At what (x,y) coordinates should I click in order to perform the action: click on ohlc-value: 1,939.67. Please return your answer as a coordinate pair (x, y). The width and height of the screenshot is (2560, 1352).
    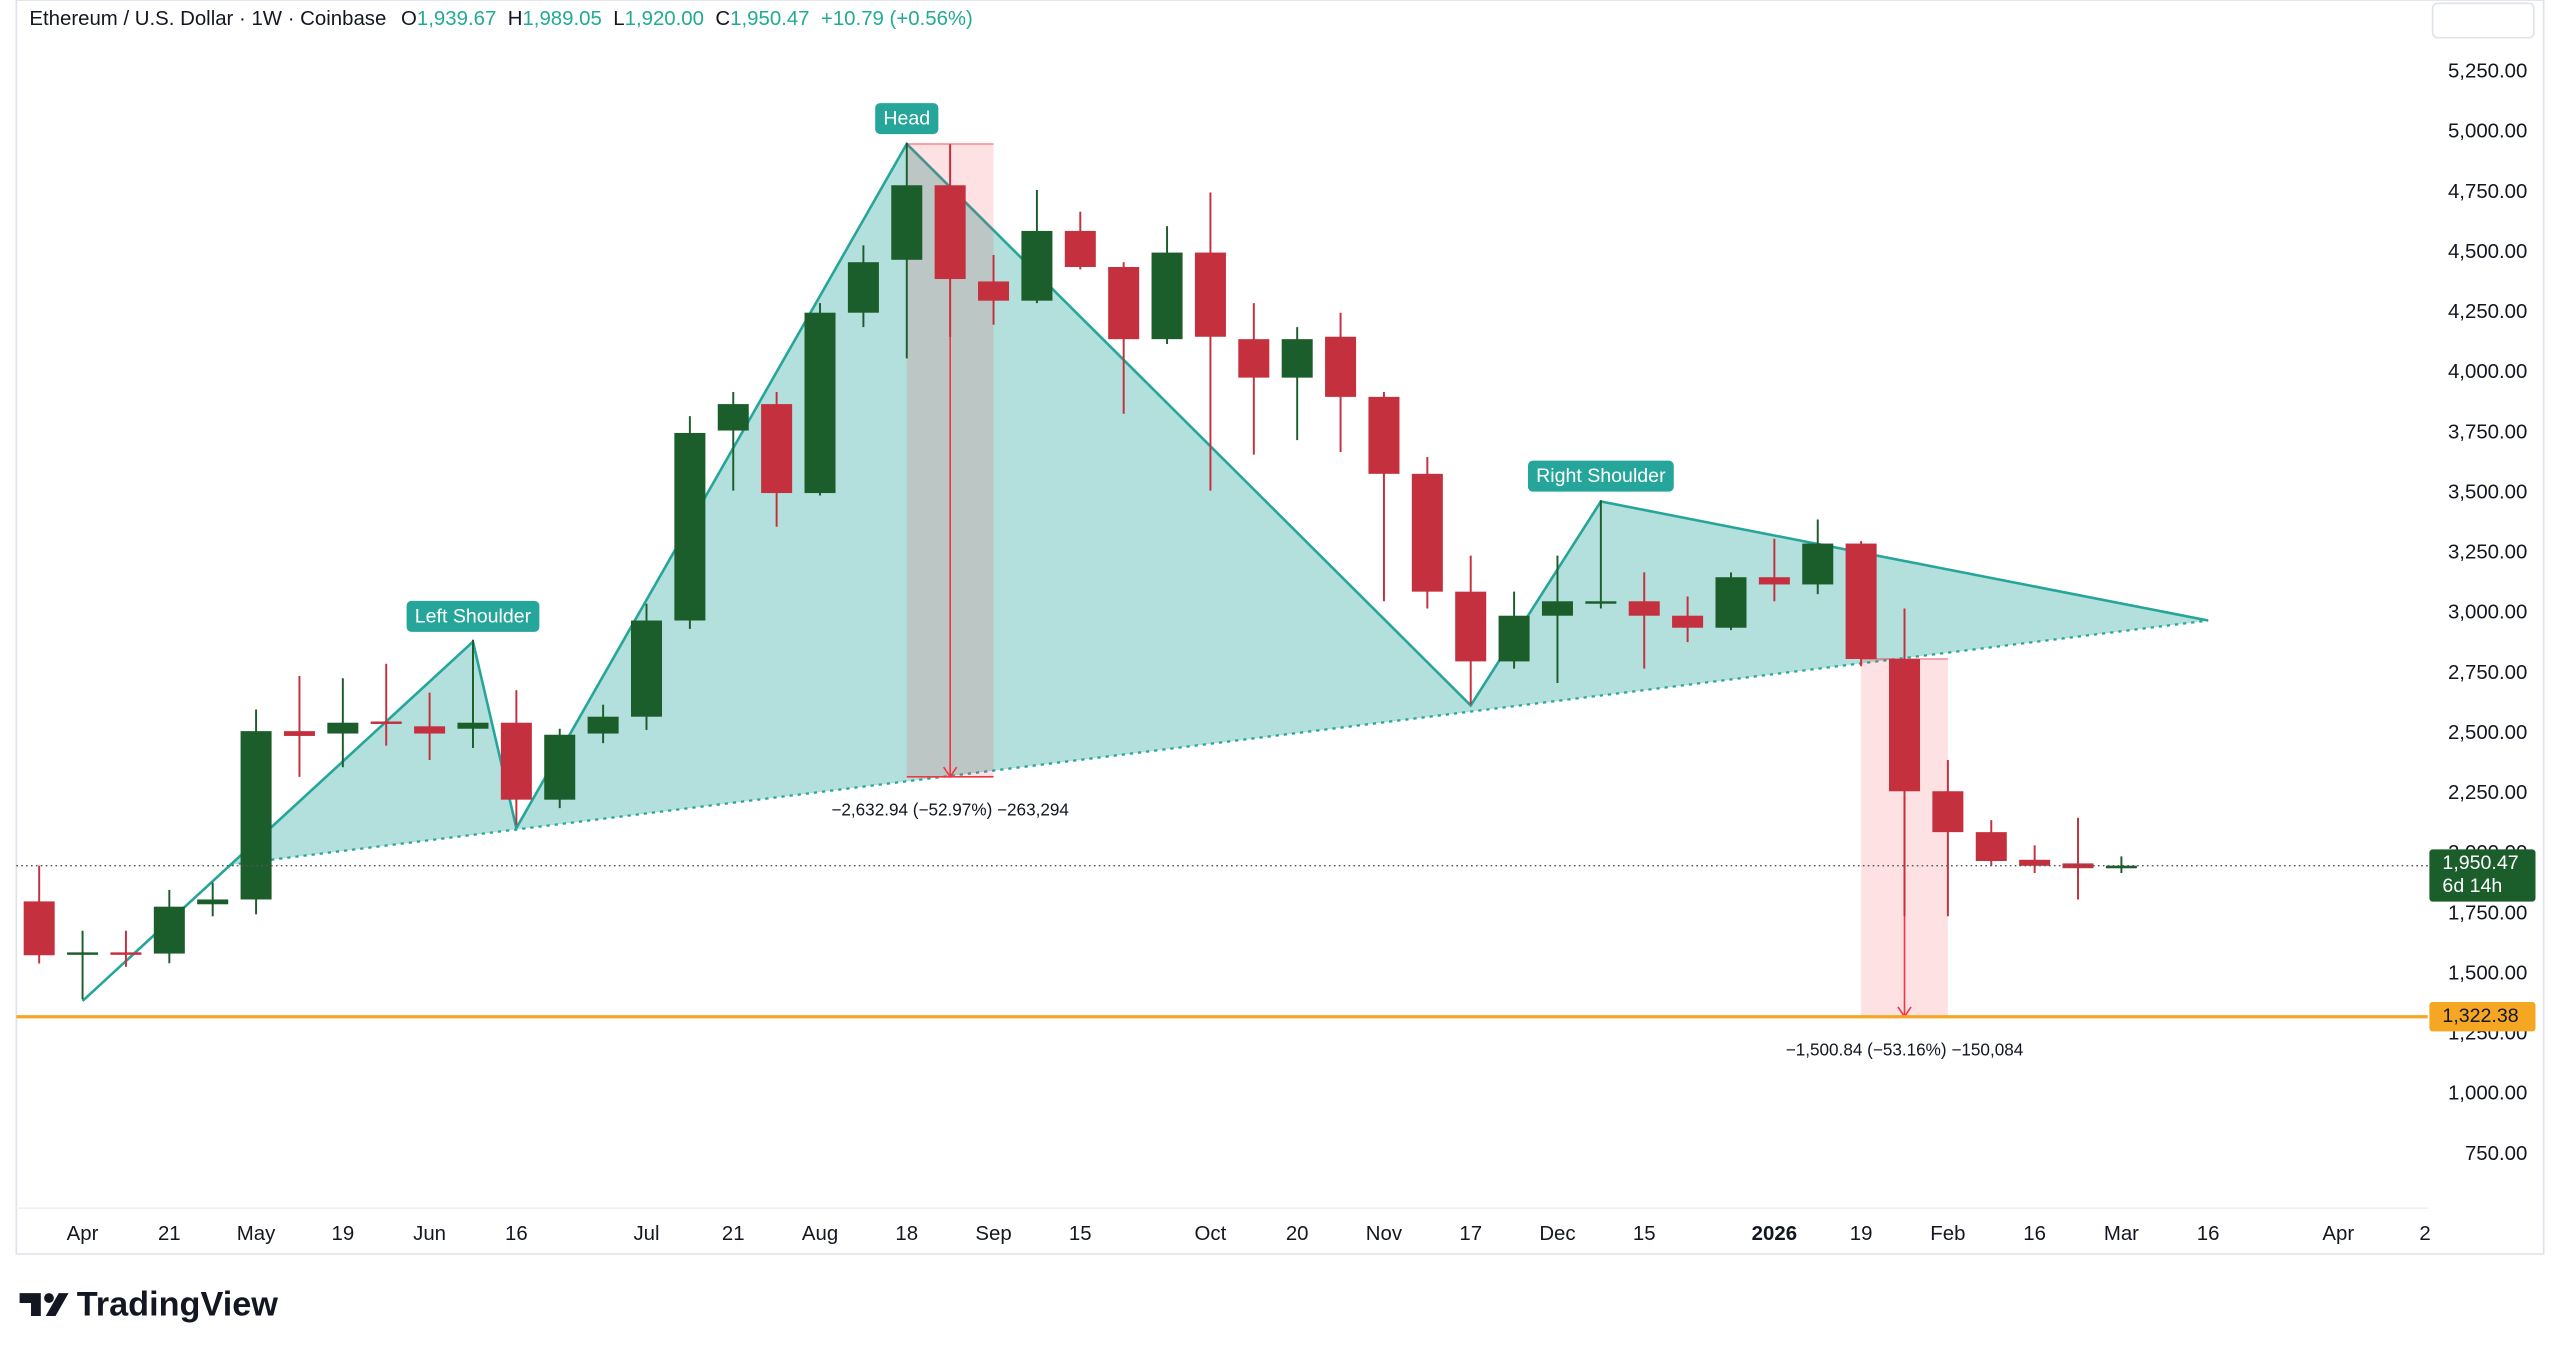
    Looking at the image, I should click on (456, 19).